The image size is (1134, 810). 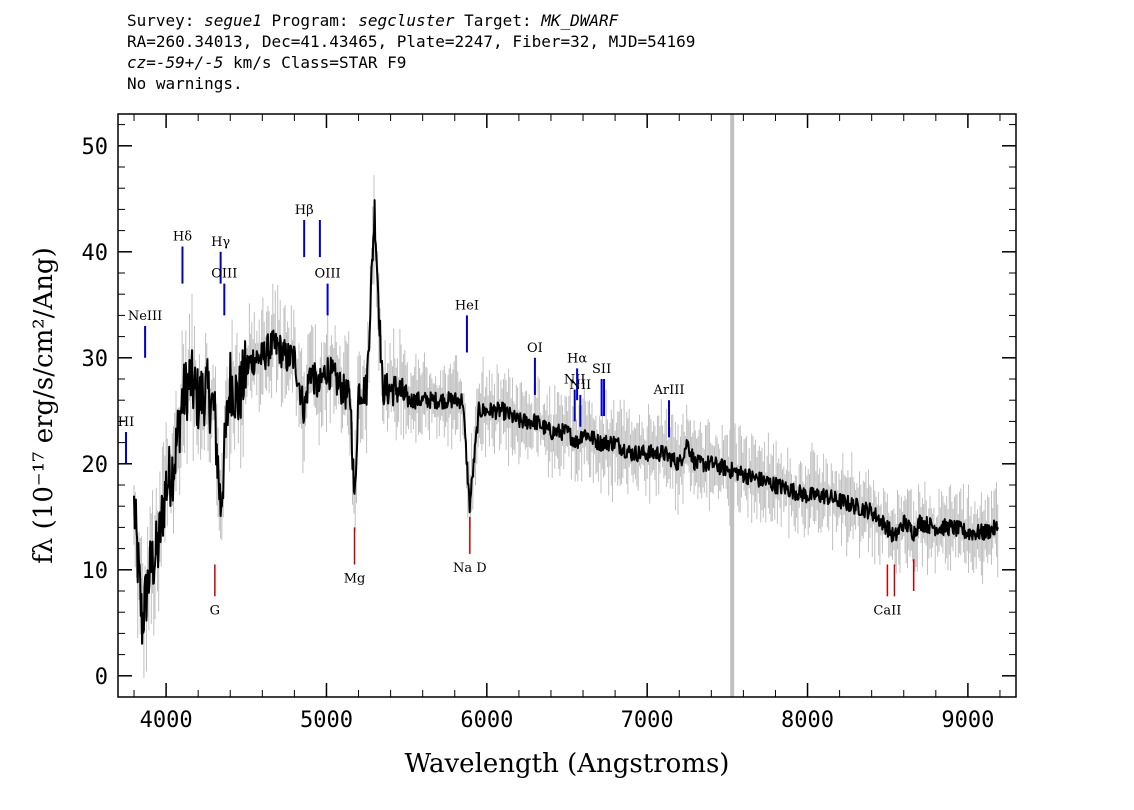 I want to click on emission-line-label: Hγ, so click(x=220, y=242).